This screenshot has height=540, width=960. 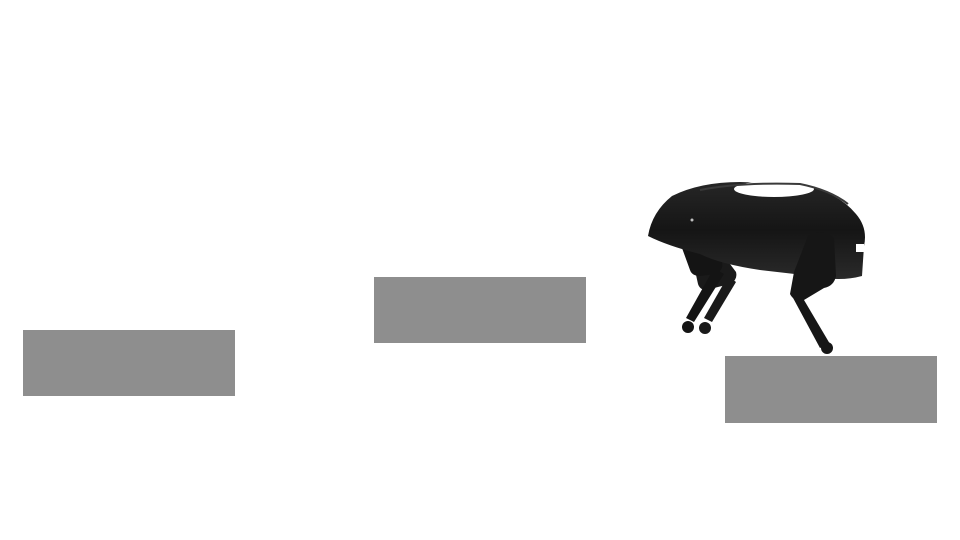 I want to click on robot-leg-rear-near, so click(x=699, y=277).